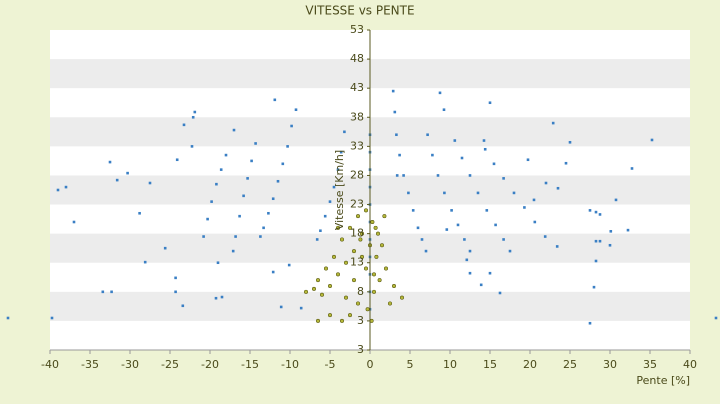  I want to click on x-tick-label: 5, so click(410, 364).